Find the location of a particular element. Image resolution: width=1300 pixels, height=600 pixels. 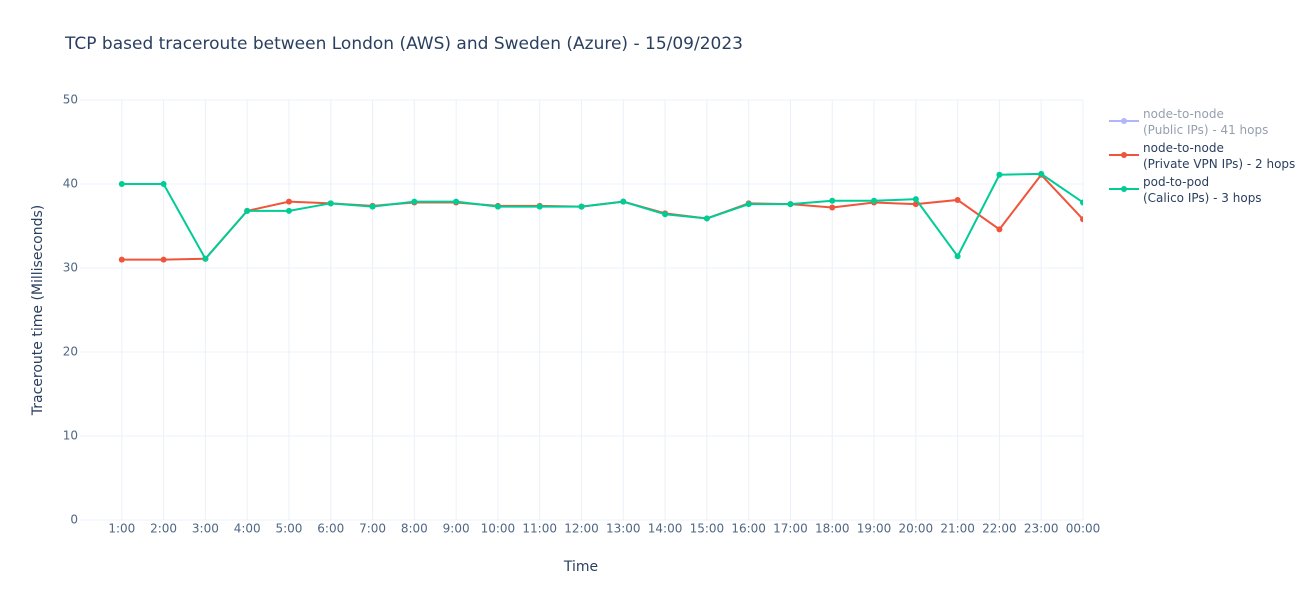

legend-item: node-to-node (Public IPs) - 41 hops is located at coordinates (1201, 123).